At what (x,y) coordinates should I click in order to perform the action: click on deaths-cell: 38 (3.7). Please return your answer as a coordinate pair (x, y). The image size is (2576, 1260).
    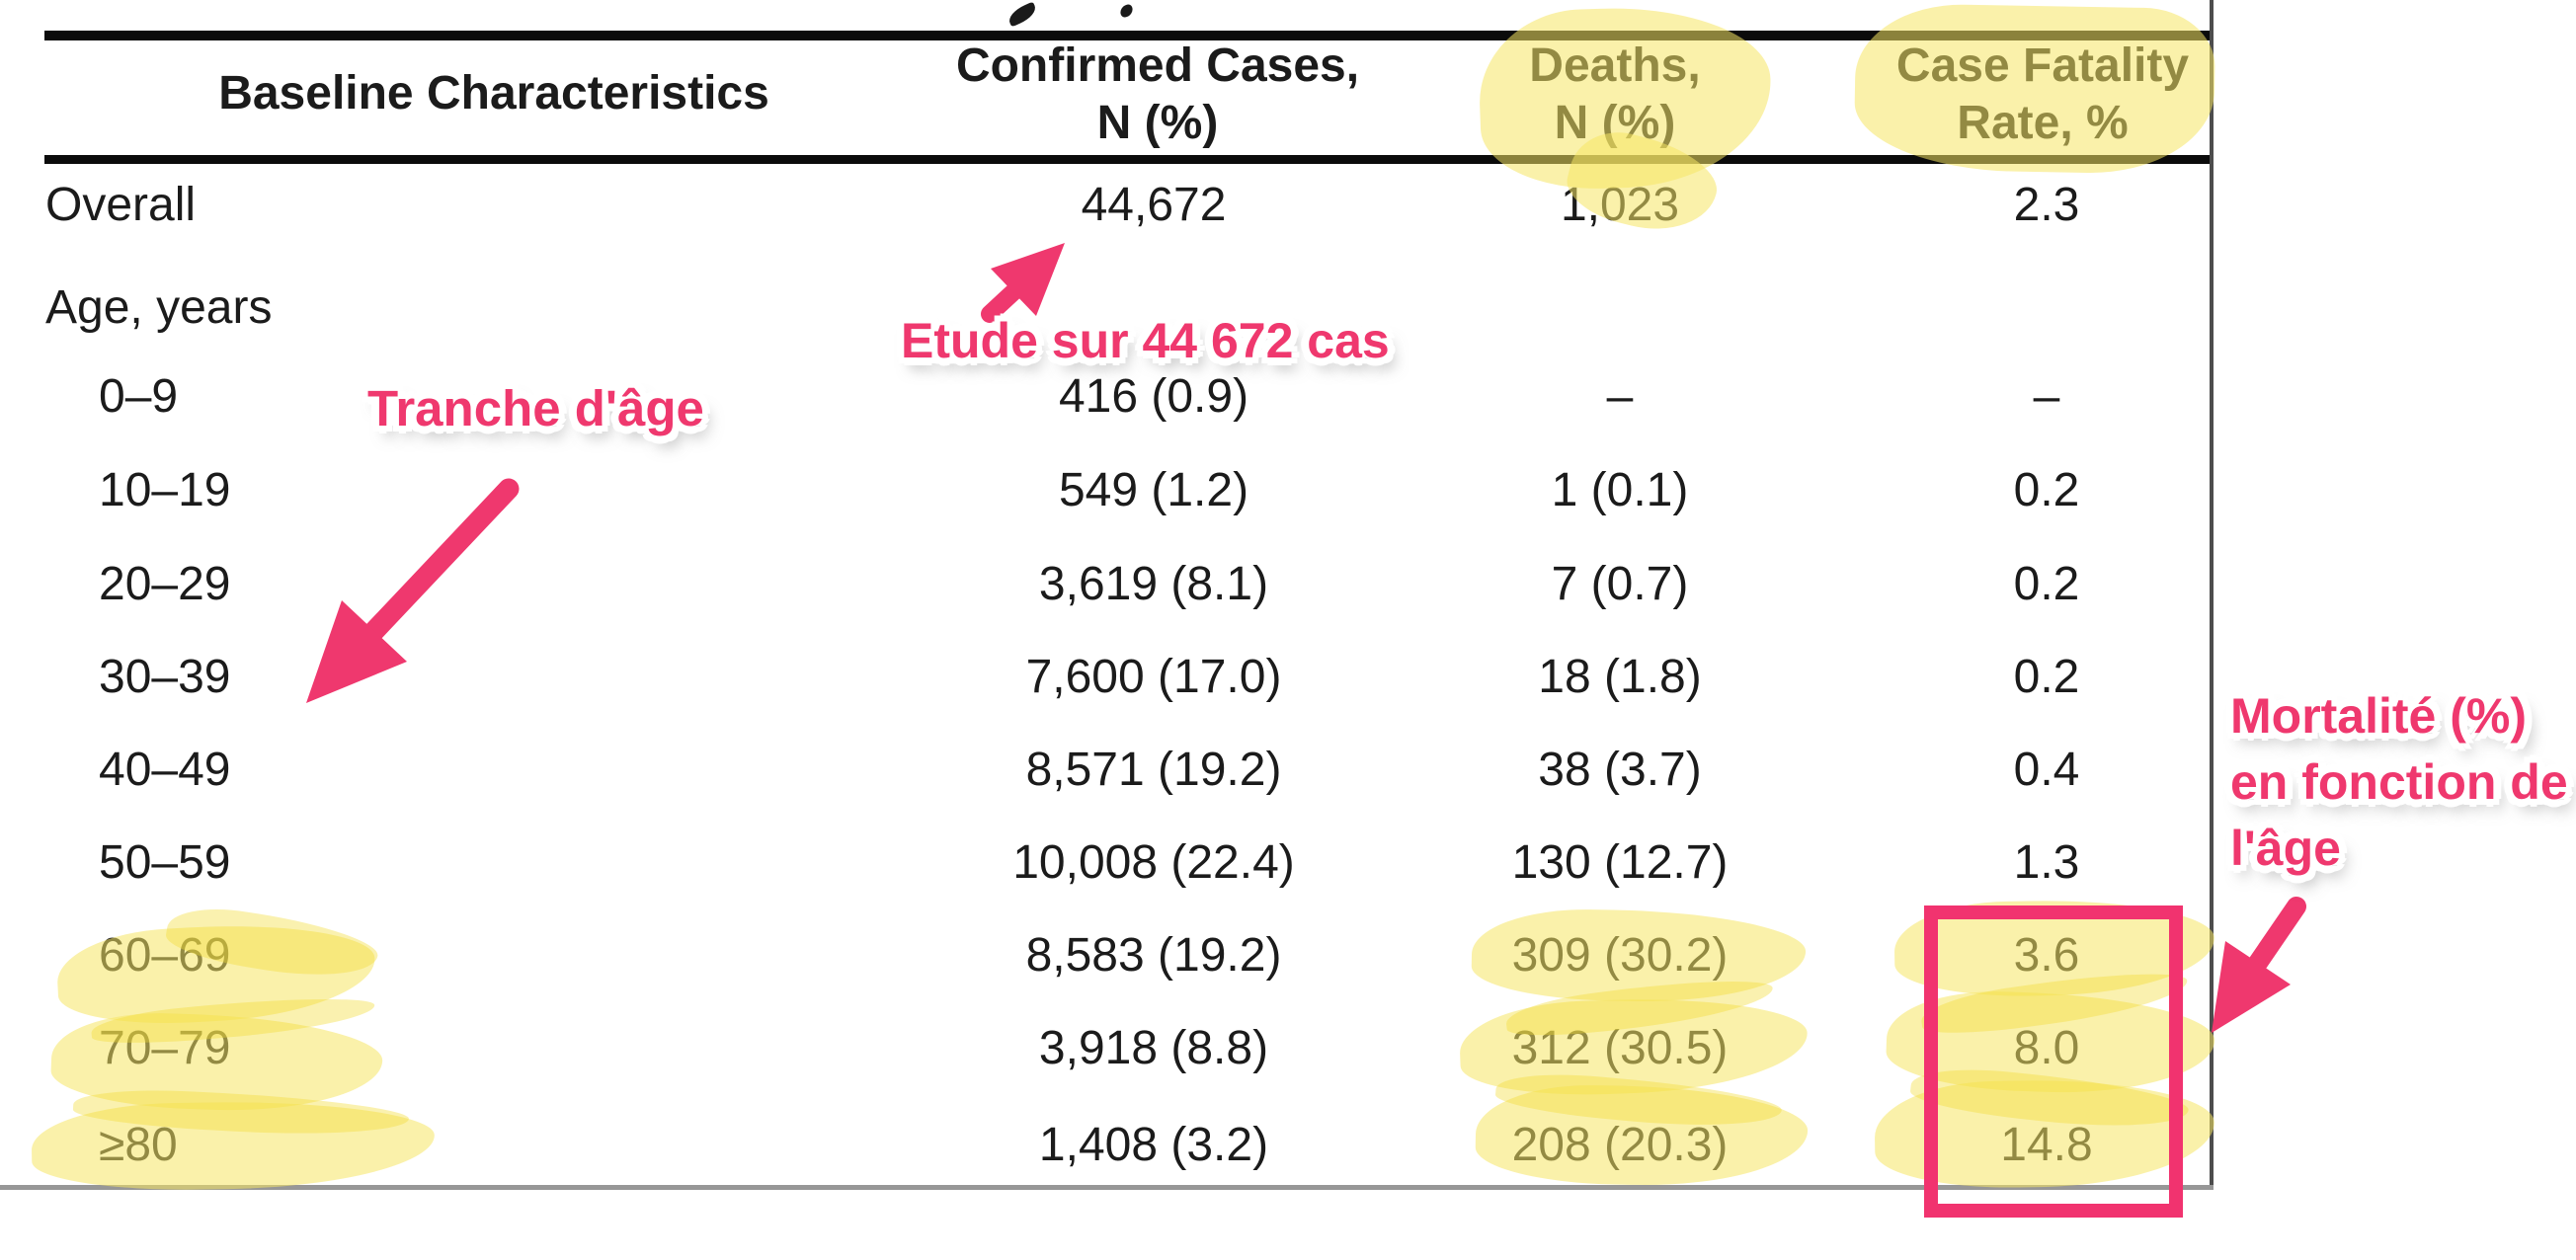
    Looking at the image, I should click on (1620, 770).